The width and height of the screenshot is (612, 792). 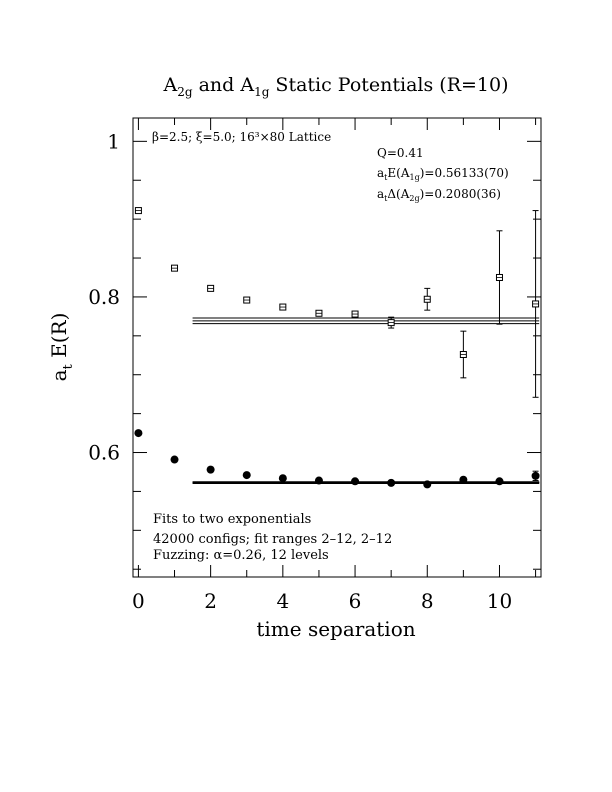 What do you see at coordinates (335, 629) in the screenshot?
I see `x-axis-label: time separation` at bounding box center [335, 629].